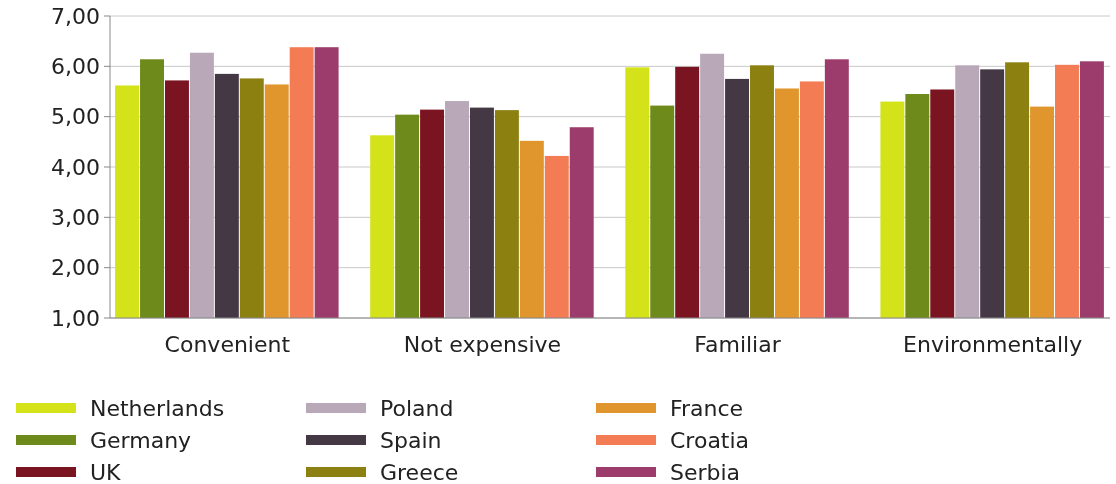  What do you see at coordinates (75, 218) in the screenshot?
I see `y-tick-label: 3,00` at bounding box center [75, 218].